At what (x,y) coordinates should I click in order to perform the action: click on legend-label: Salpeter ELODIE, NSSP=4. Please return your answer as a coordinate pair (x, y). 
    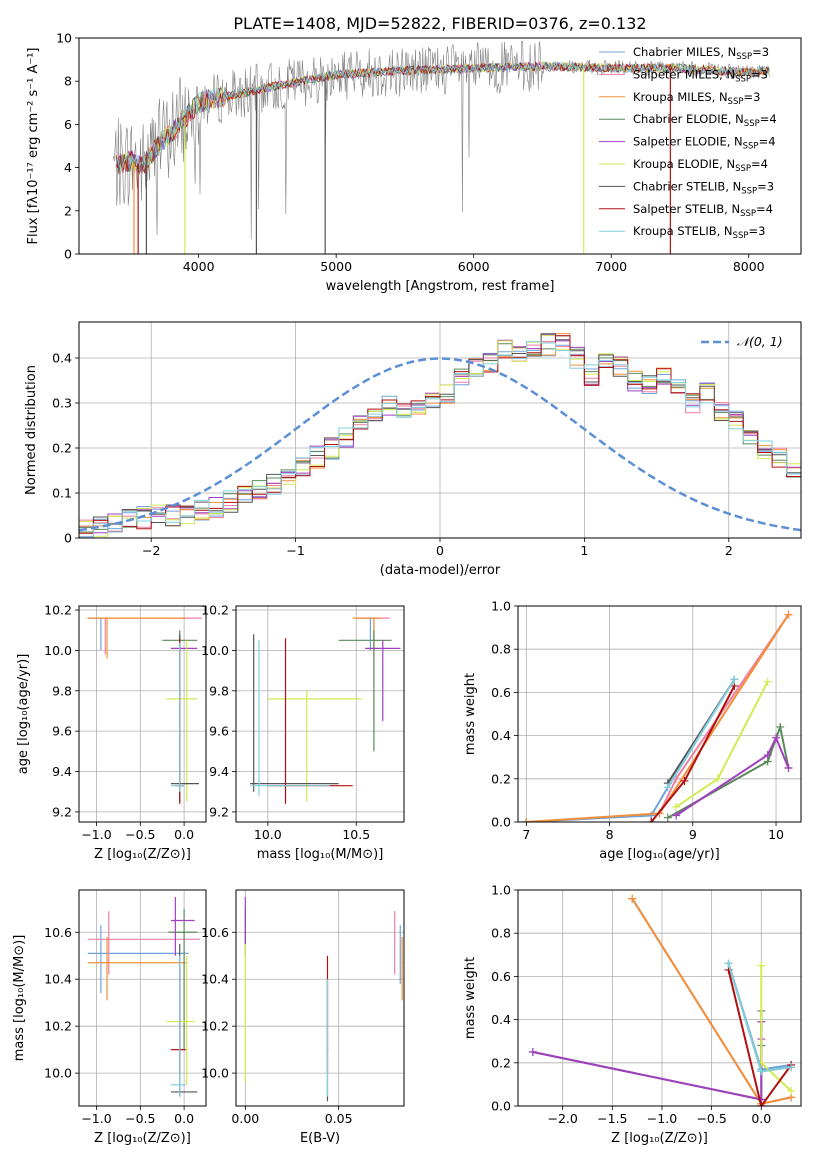
    Looking at the image, I should click on (704, 143).